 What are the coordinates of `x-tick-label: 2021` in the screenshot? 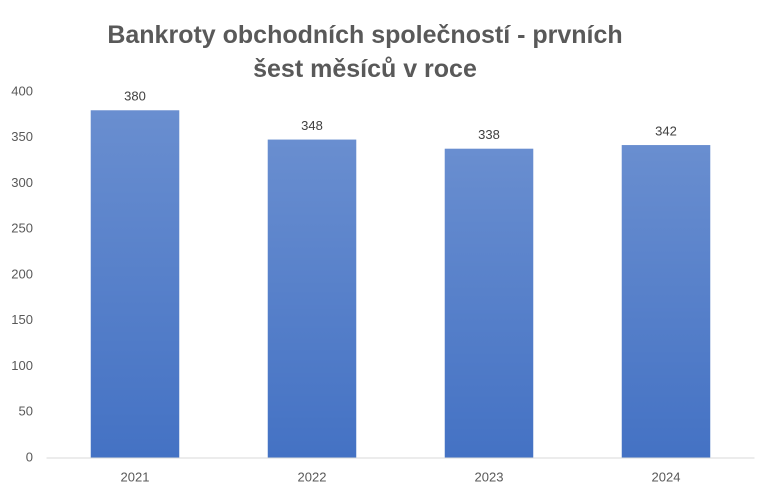 It's located at (135, 476).